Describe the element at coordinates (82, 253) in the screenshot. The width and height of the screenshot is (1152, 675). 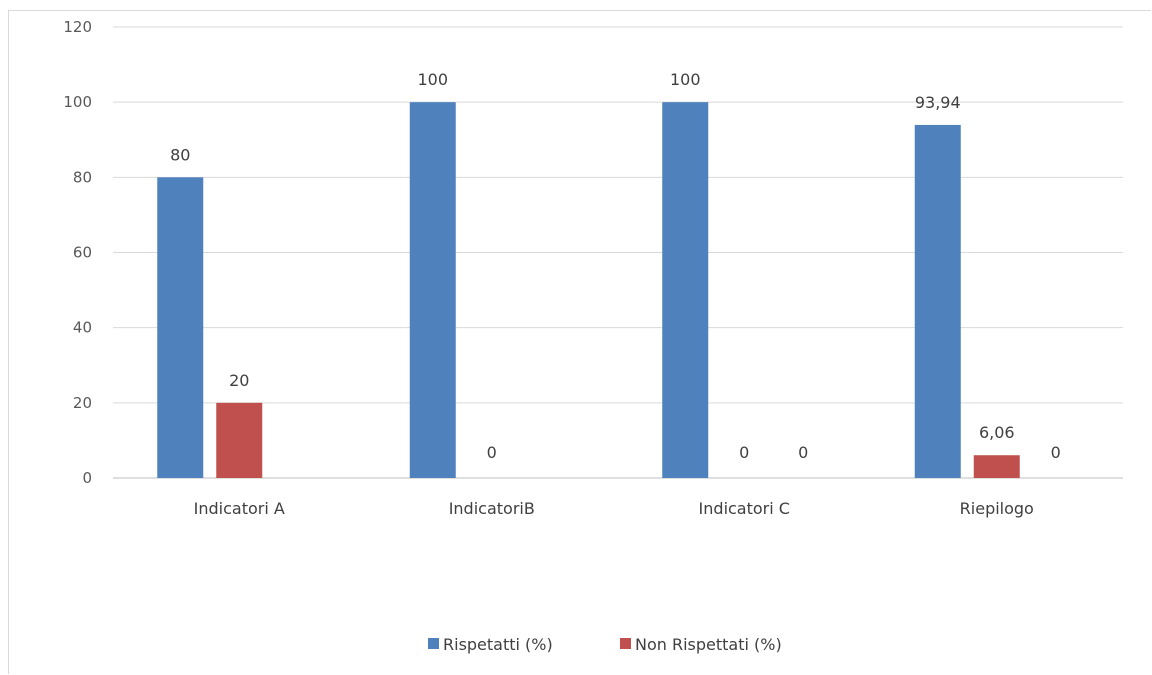
I see `y-tick-label: 60` at that location.